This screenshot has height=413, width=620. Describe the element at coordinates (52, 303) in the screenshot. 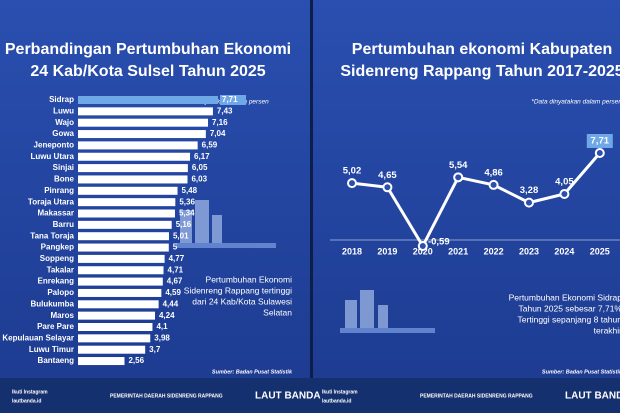

I see `bar-label: Bulukumba` at that location.